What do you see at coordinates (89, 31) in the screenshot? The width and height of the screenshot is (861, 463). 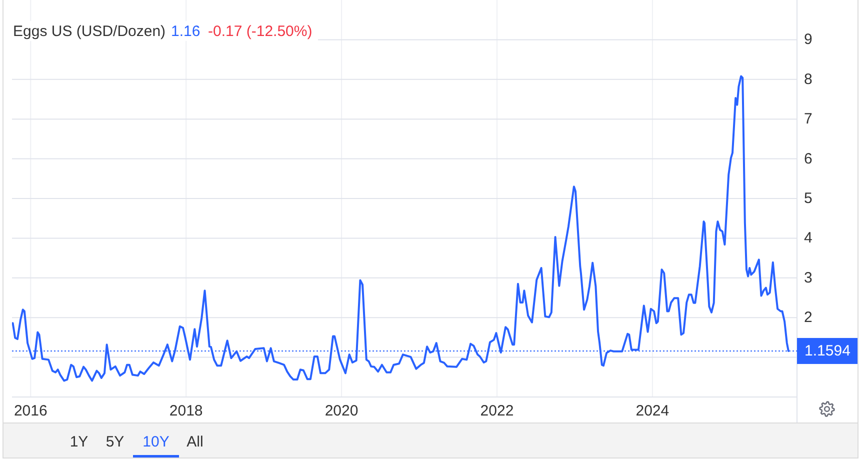 I see `text: Eggs US (USD/Dozen)` at bounding box center [89, 31].